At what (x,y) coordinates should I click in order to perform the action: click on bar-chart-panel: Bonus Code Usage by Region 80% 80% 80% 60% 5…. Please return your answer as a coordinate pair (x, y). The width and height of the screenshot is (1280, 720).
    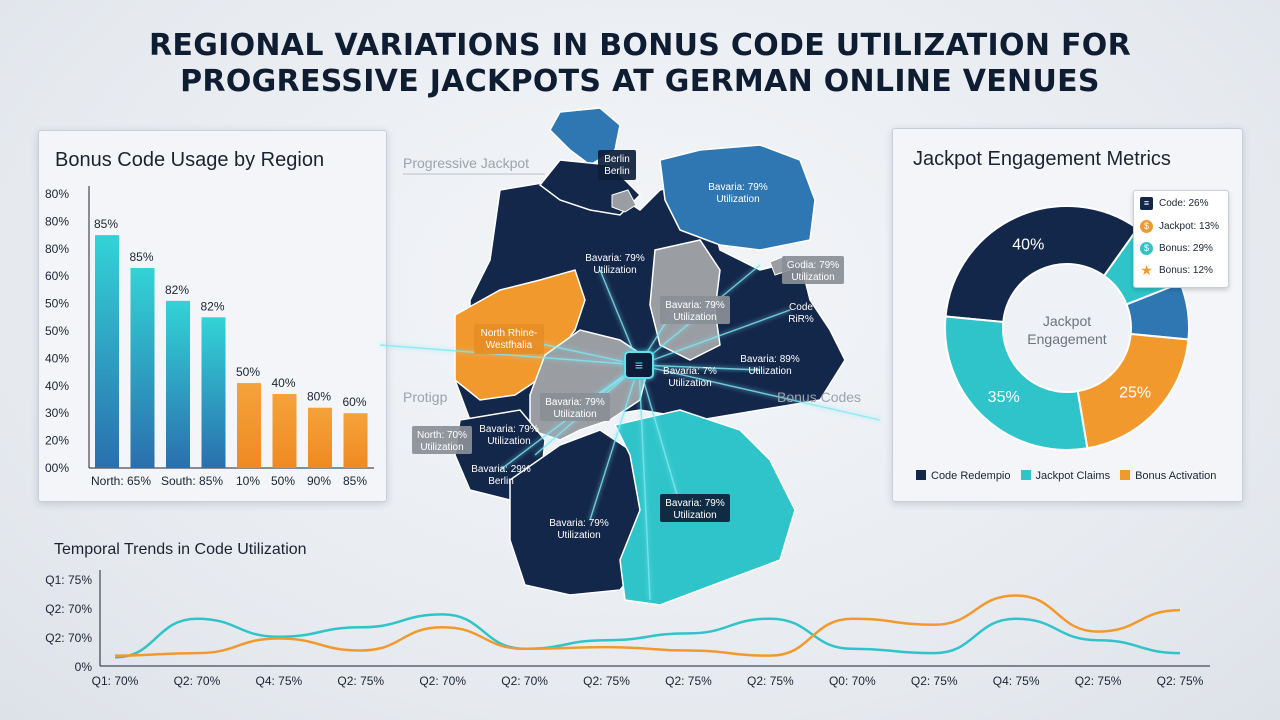
    Looking at the image, I should click on (212, 316).